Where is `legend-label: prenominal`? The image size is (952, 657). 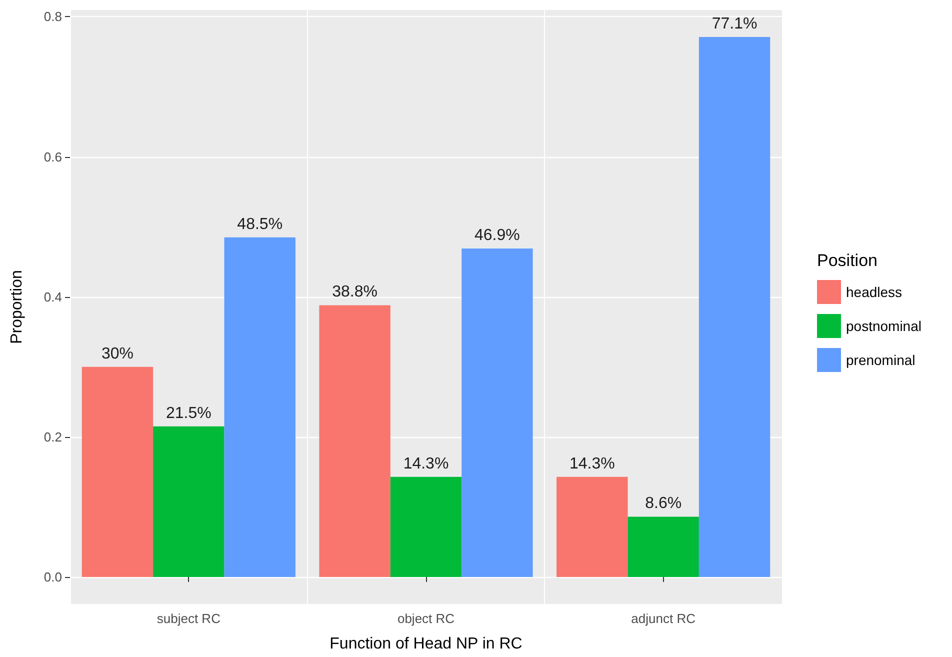
legend-label: prenominal is located at coordinates (881, 360).